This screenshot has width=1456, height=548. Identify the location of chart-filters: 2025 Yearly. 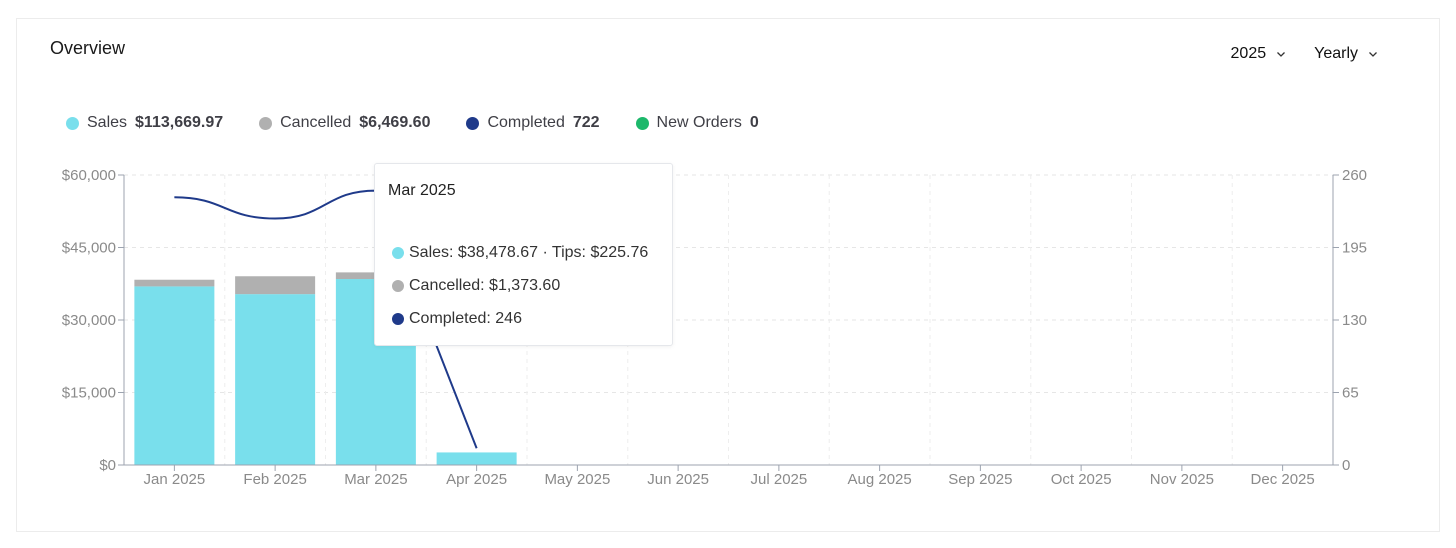
(1304, 54).